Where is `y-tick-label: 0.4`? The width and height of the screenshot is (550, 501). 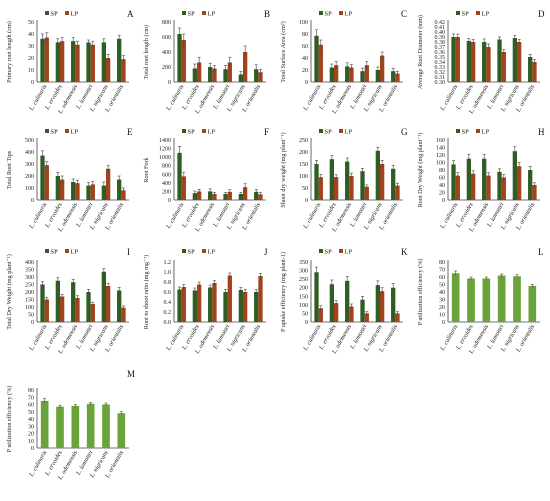
y-tick-label: 0.4 is located at coordinates (168, 303).